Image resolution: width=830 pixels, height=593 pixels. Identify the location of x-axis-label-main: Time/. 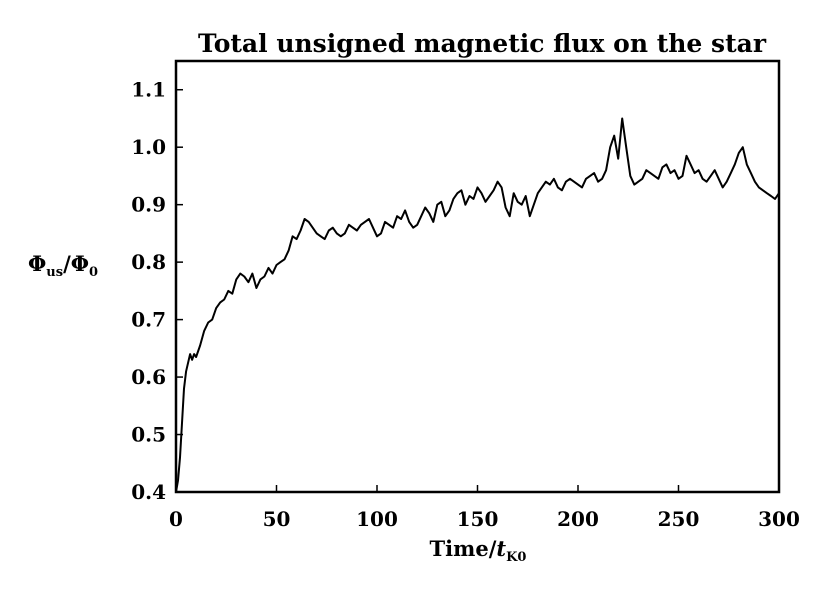
(463, 548).